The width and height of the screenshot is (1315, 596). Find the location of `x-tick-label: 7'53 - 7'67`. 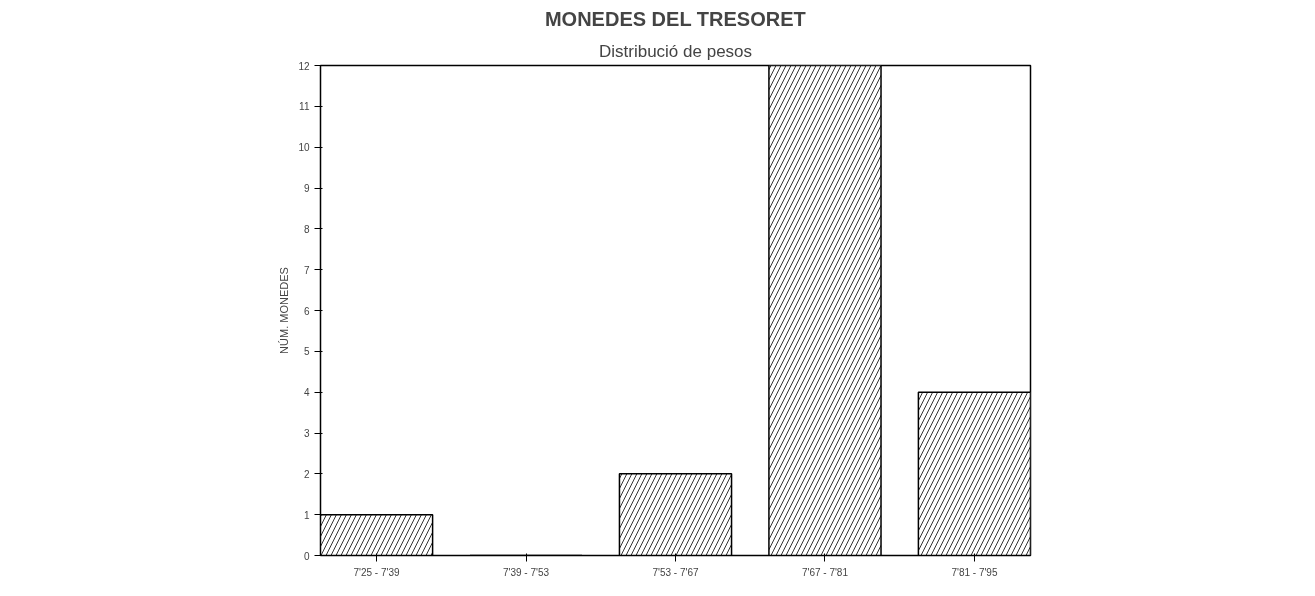

x-tick-label: 7'53 - 7'67 is located at coordinates (675, 572).